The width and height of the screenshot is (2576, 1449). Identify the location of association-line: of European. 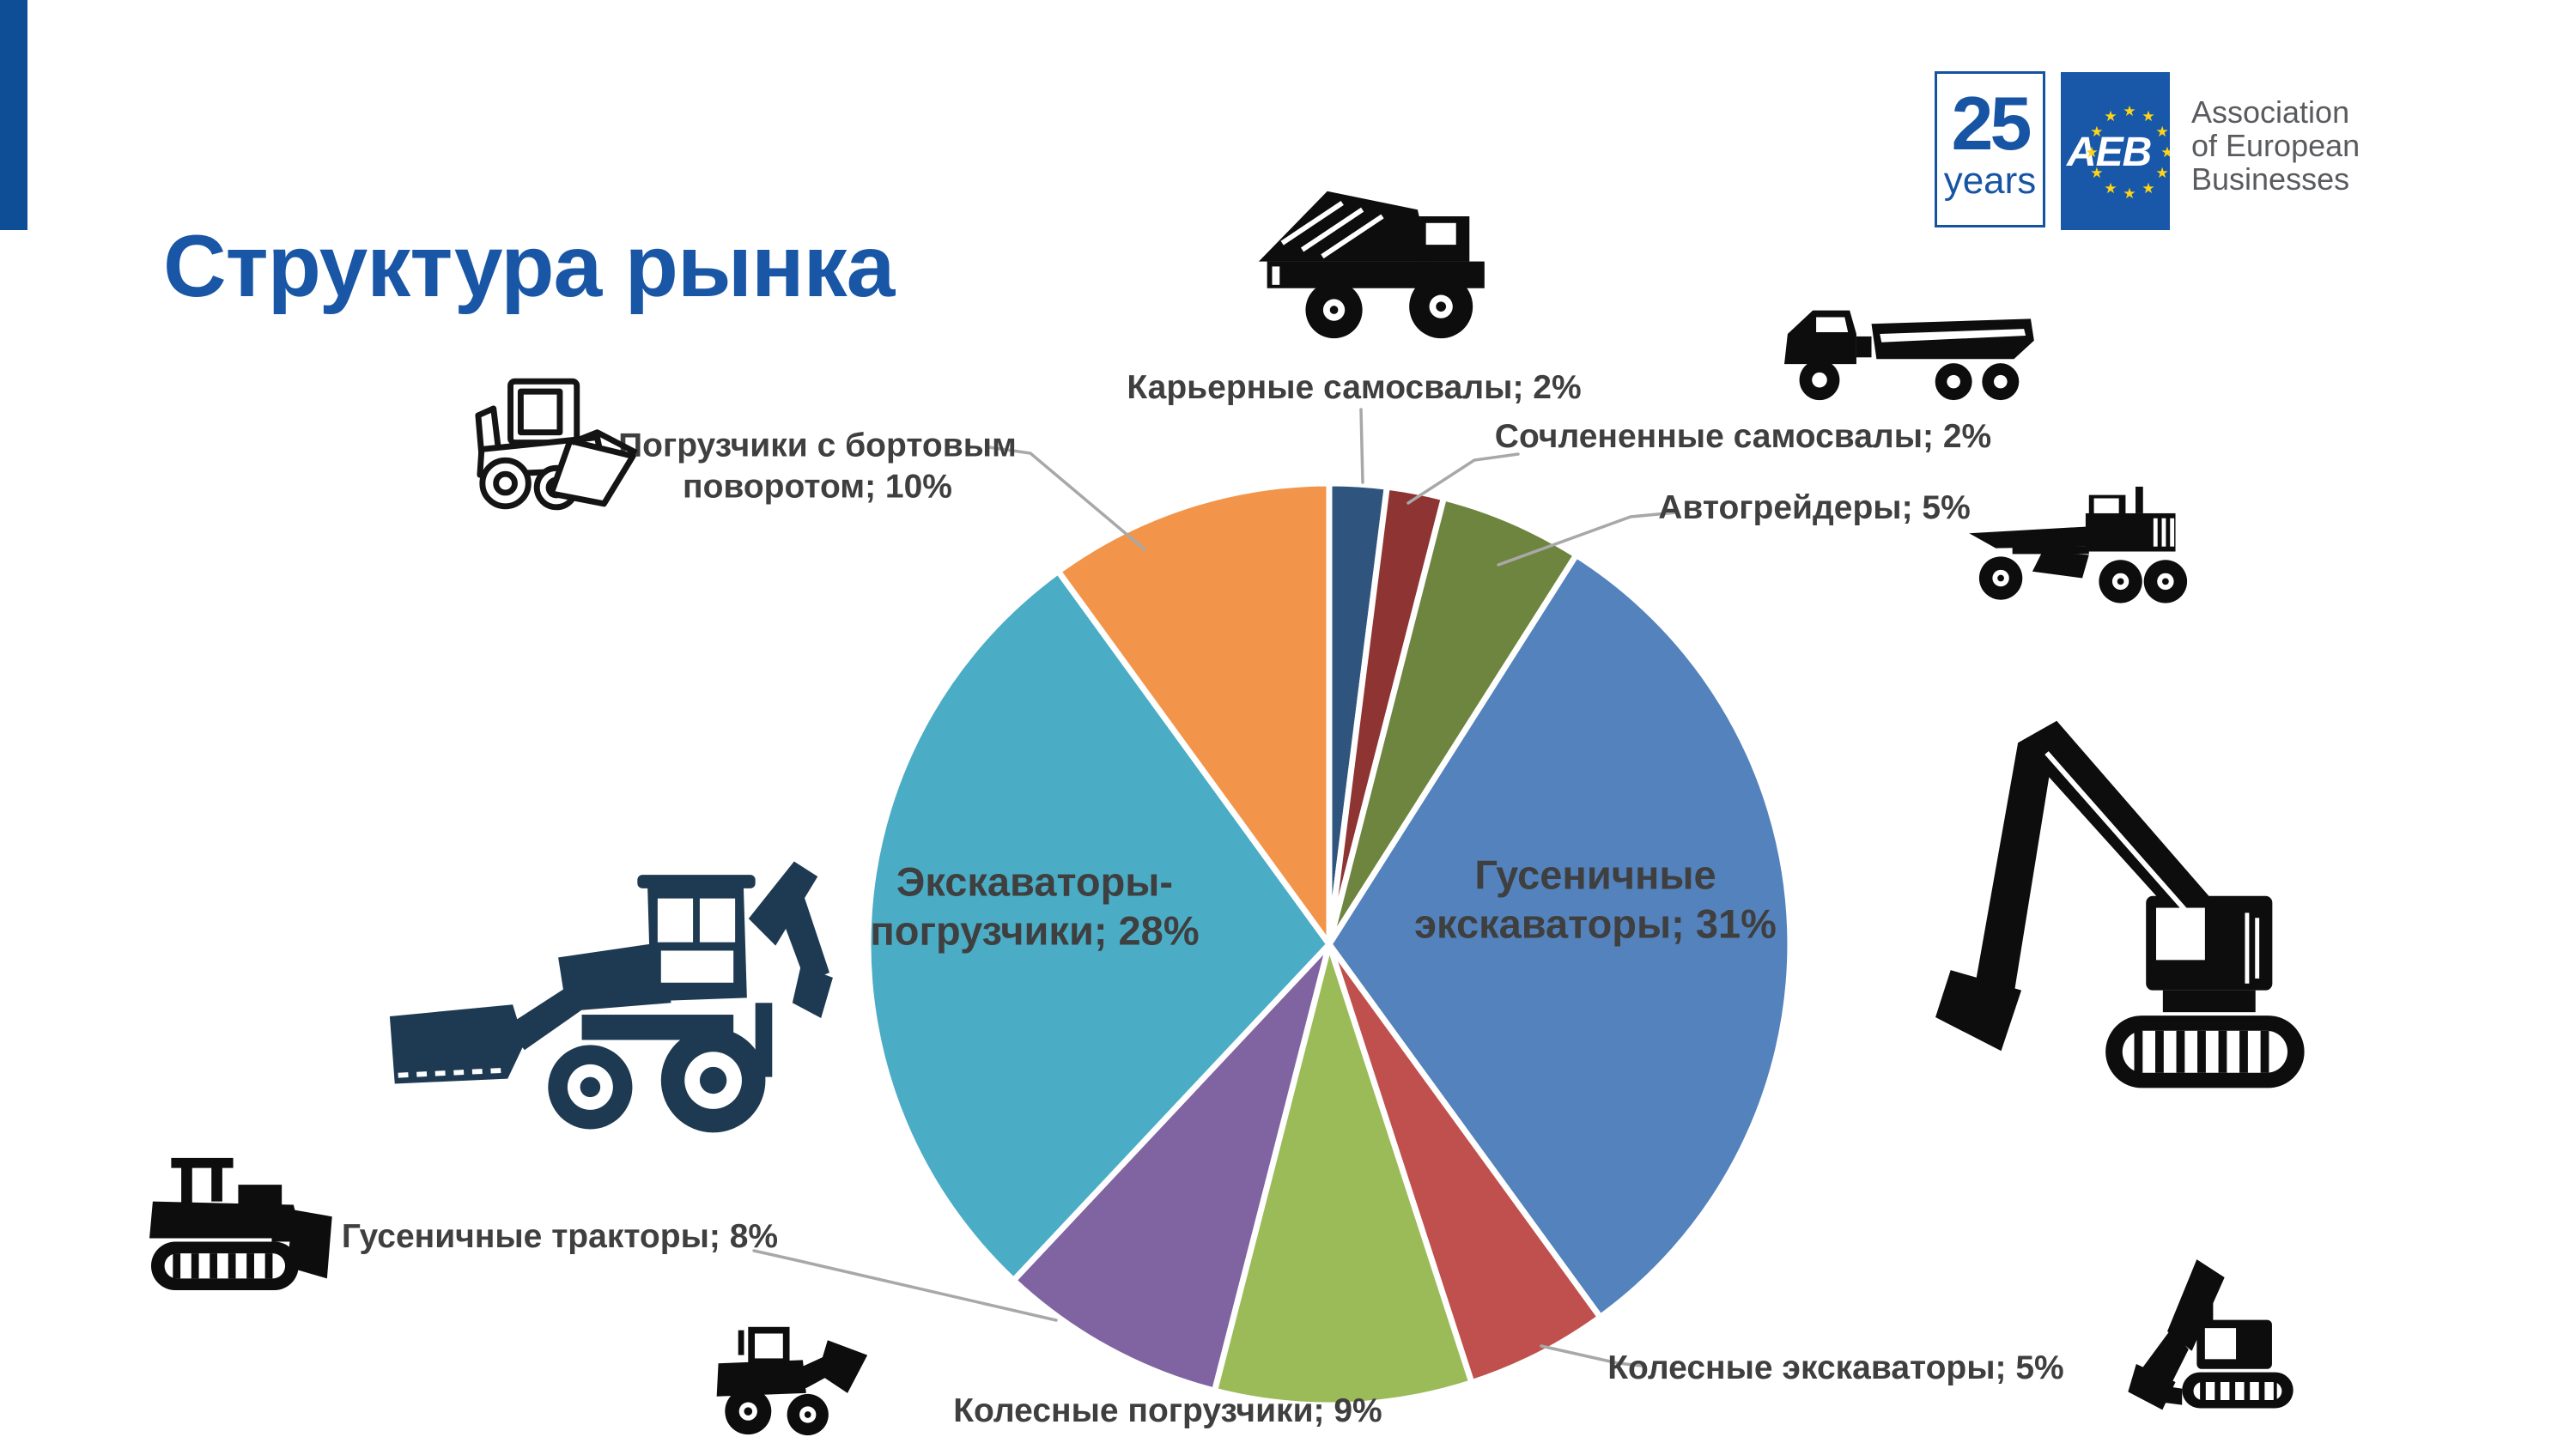
(2275, 145).